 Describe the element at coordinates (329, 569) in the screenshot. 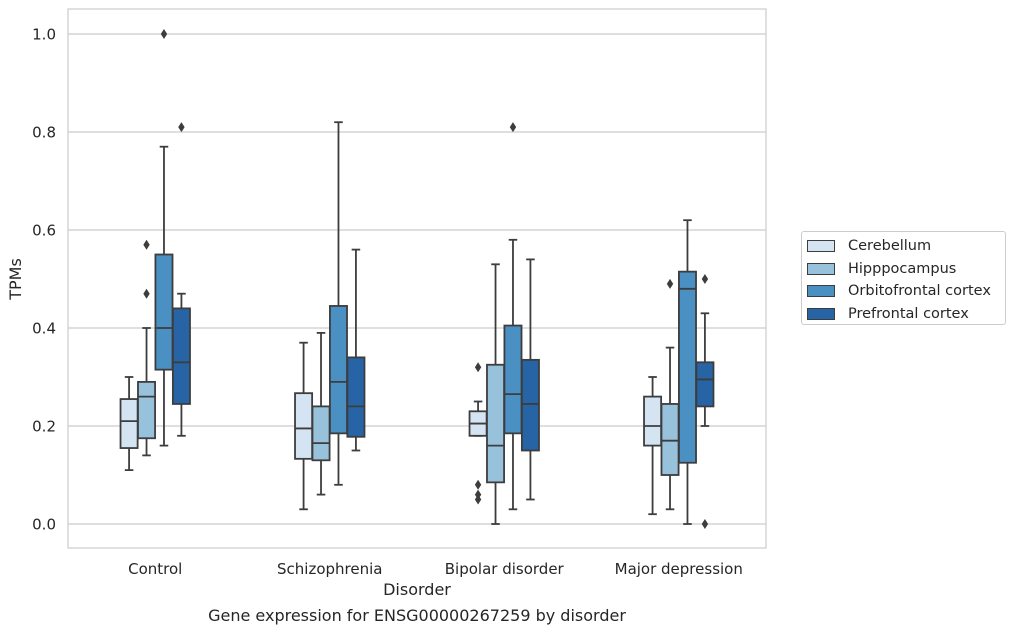

I see `x-tick-label: Schizophrenia` at that location.